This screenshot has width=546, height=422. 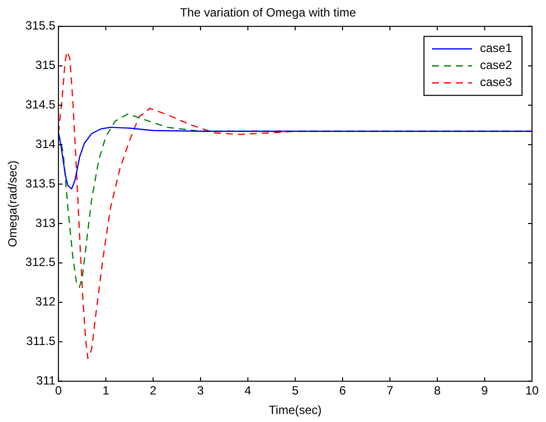 What do you see at coordinates (268, 13) in the screenshot?
I see `chart-title: The variation of Omega with time` at bounding box center [268, 13].